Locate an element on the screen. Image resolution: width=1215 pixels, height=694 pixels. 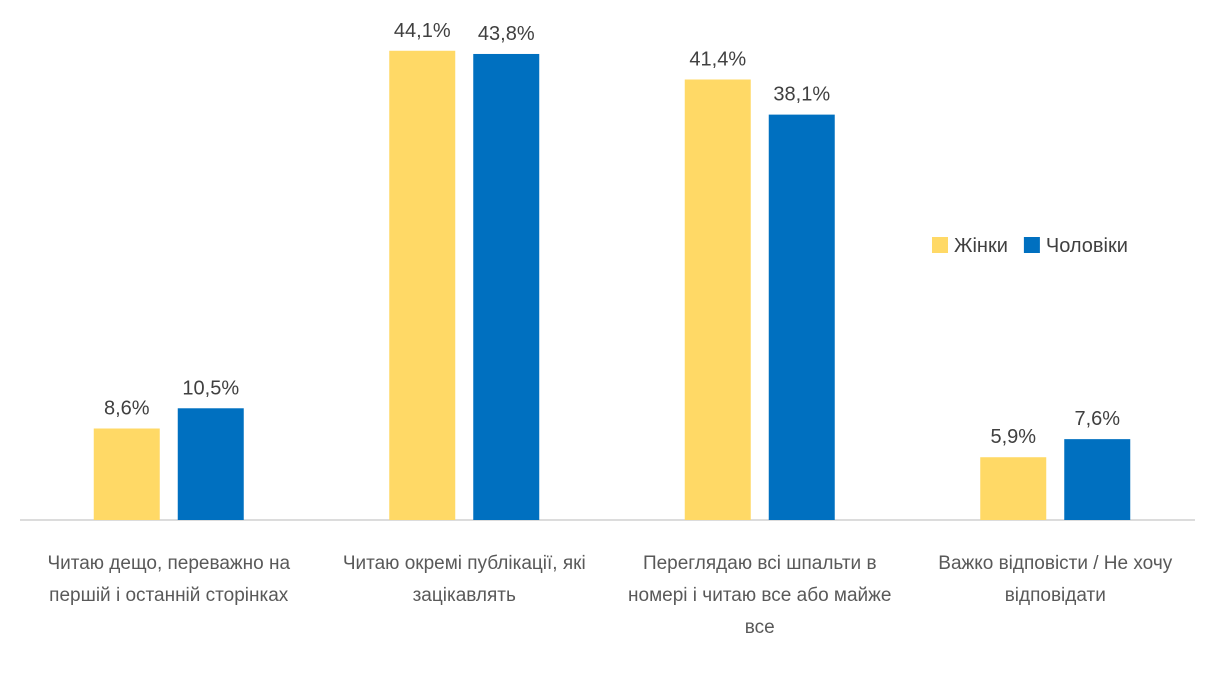
value-label: 41,4% is located at coordinates (717, 60).